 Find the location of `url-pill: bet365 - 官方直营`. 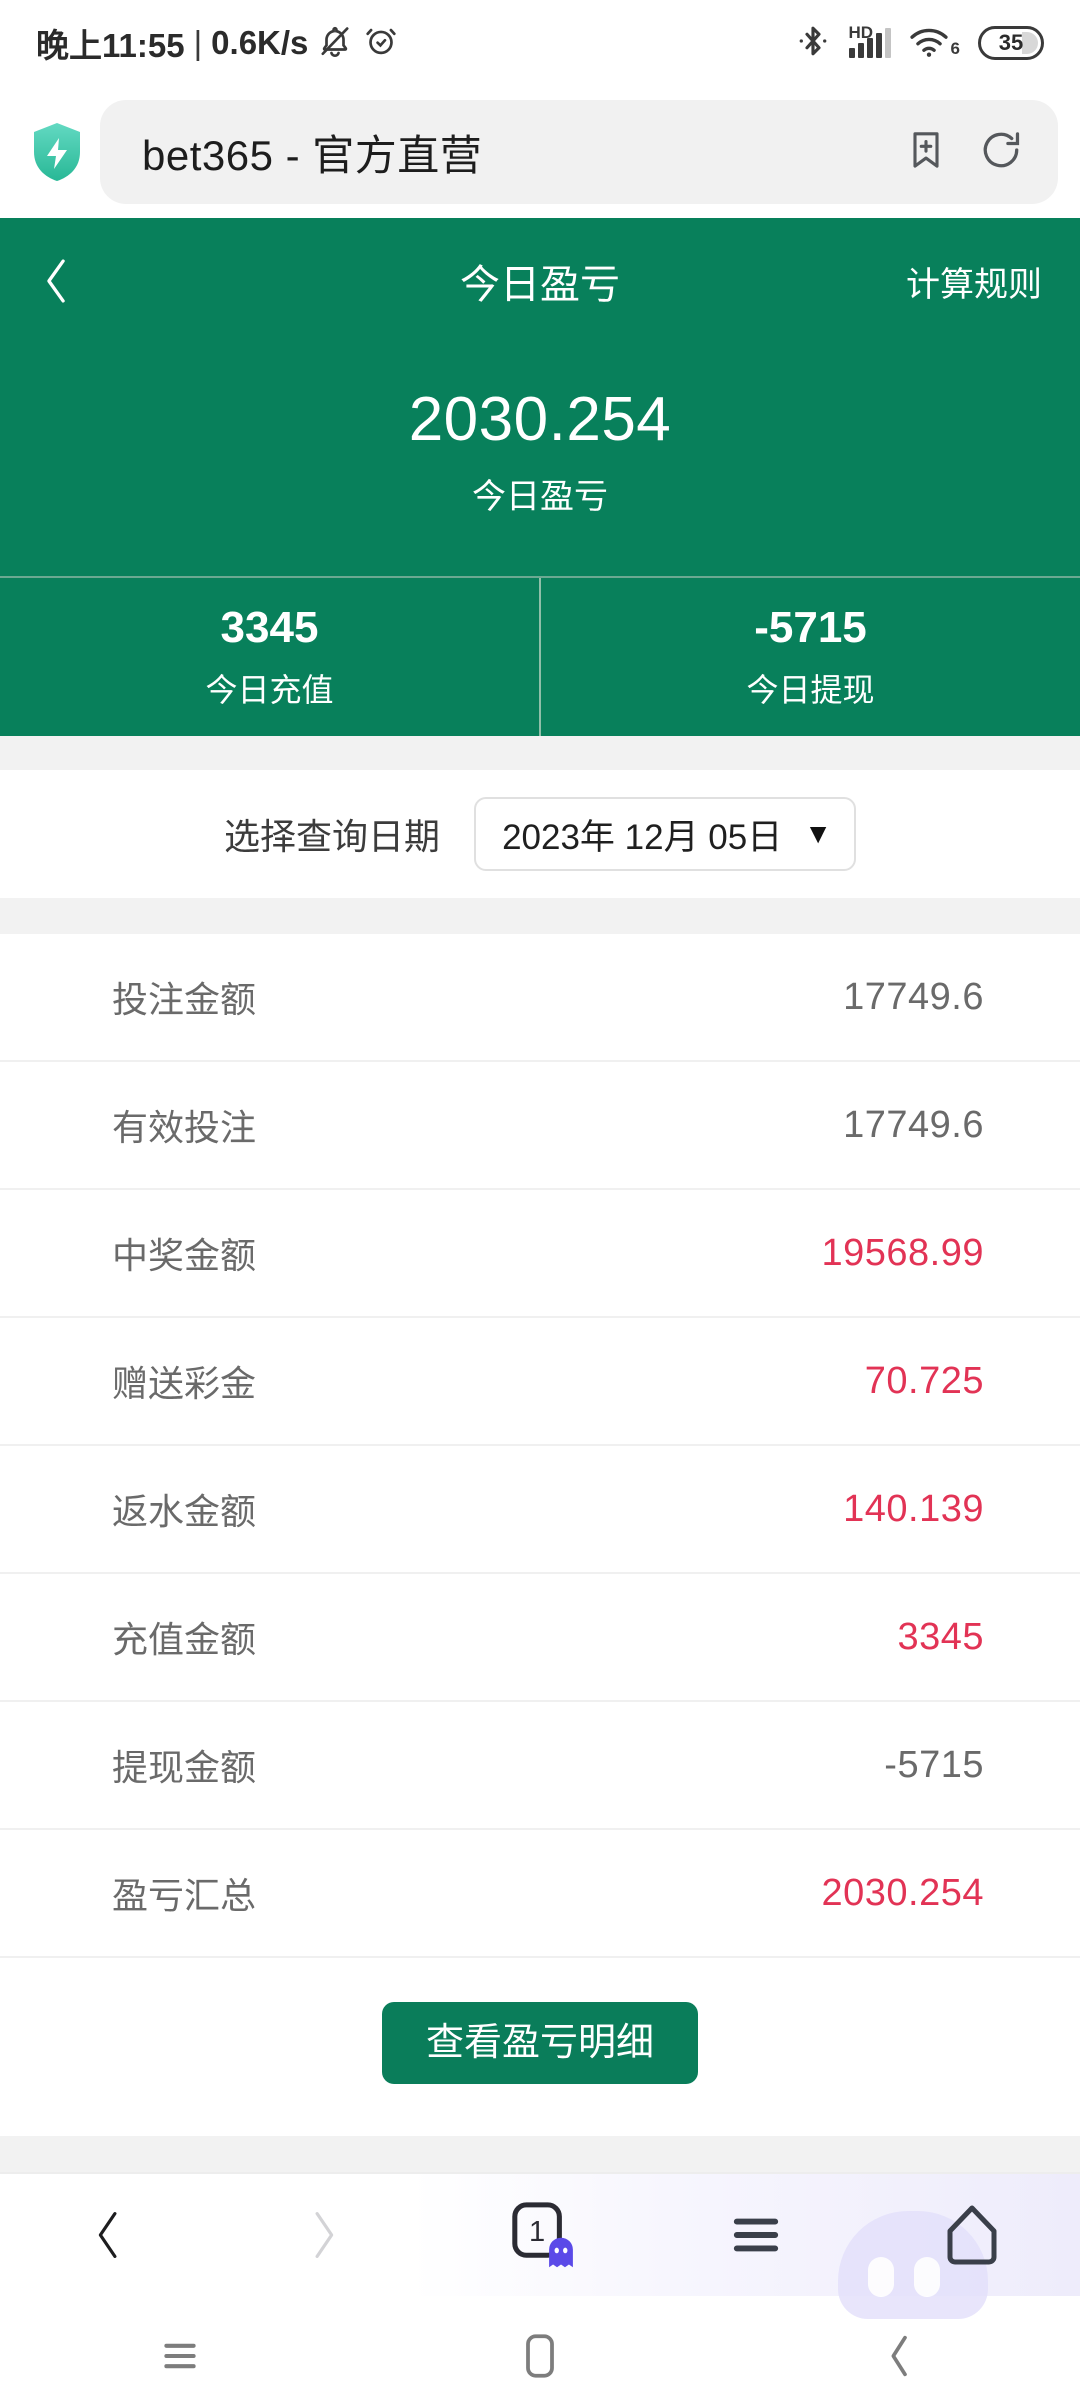

url-pill: bet365 - 官方直营 is located at coordinates (579, 152).